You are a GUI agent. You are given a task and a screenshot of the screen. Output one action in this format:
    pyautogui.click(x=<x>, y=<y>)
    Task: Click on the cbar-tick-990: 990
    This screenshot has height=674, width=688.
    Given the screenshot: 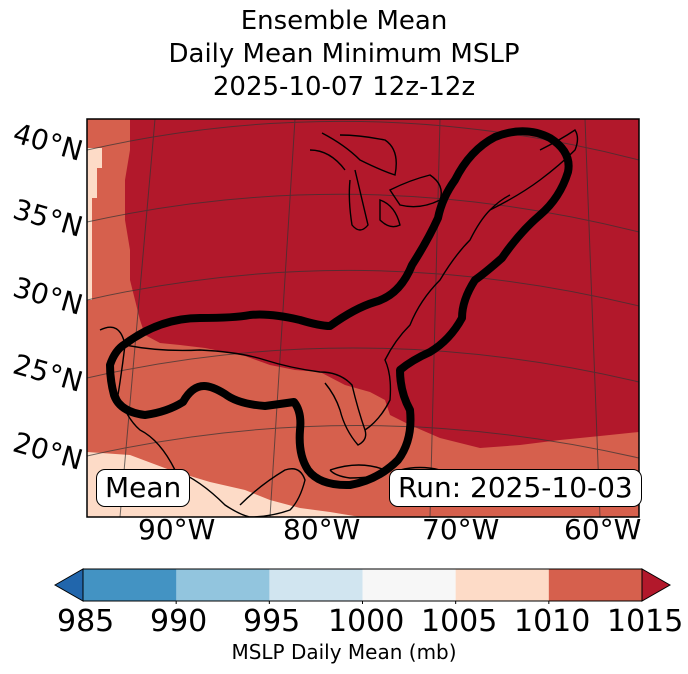 What is the action you would take?
    pyautogui.click(x=179, y=621)
    